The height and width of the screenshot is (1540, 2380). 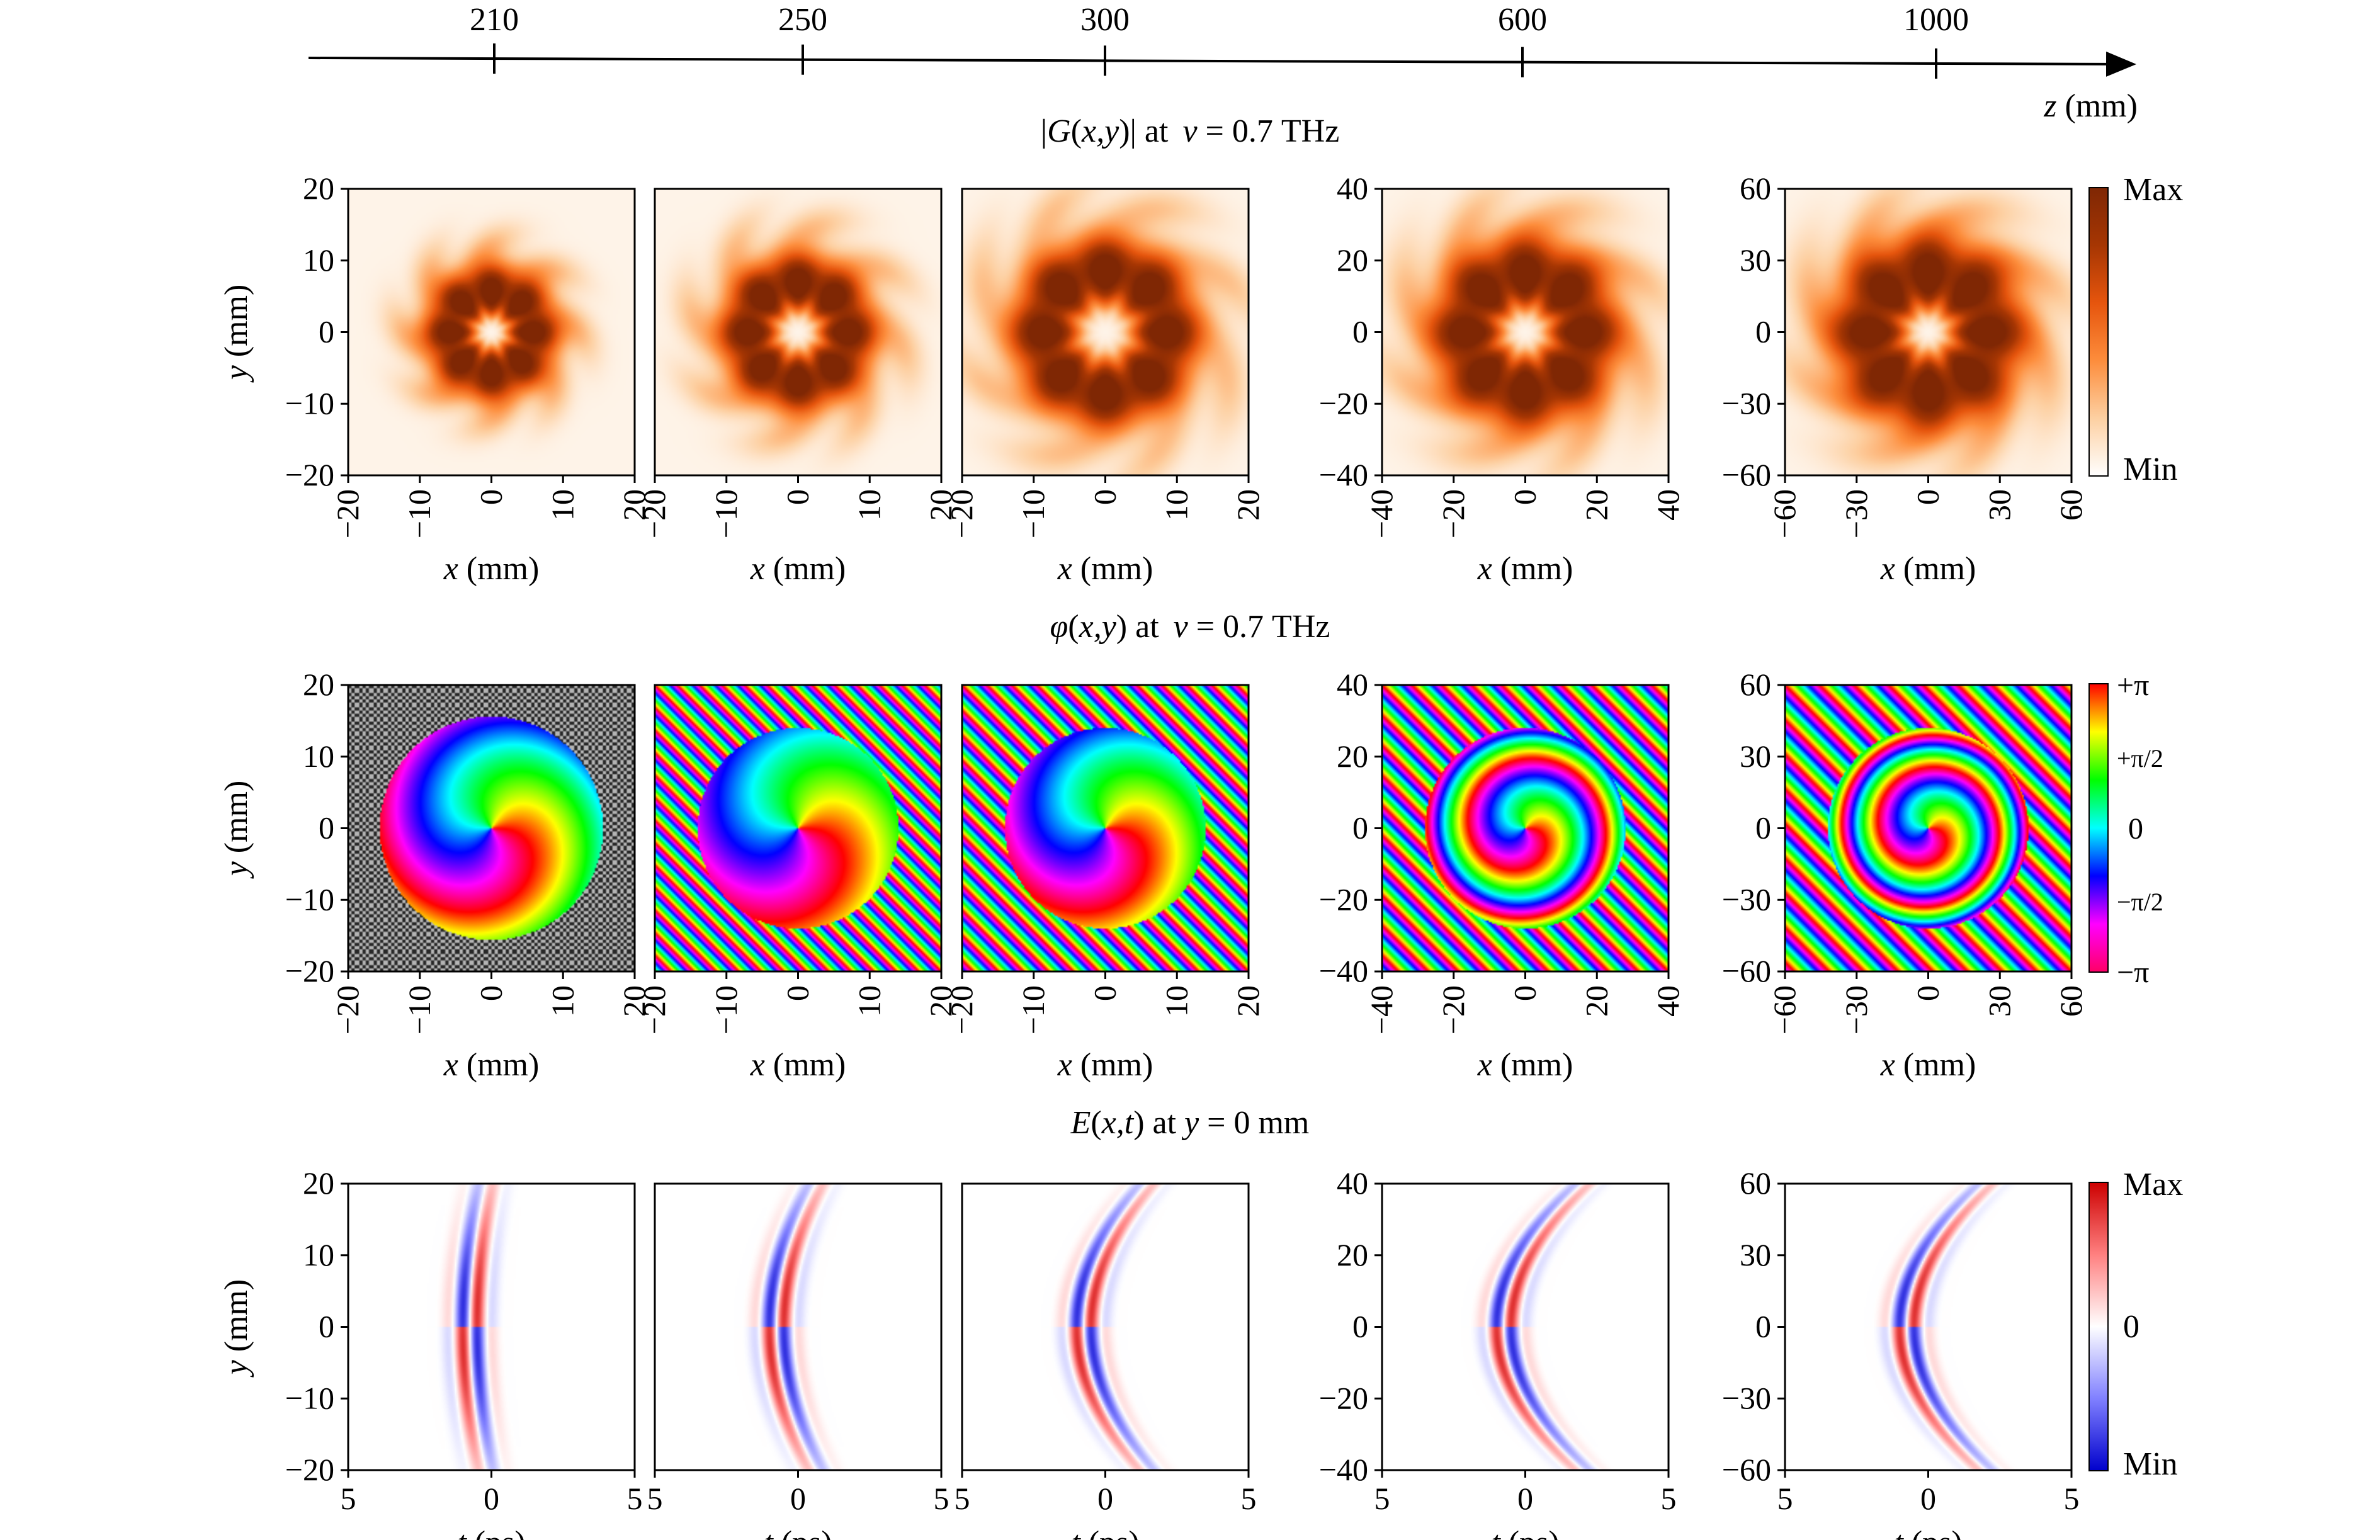 I want to click on z-tick-label: 250, so click(x=802, y=20).